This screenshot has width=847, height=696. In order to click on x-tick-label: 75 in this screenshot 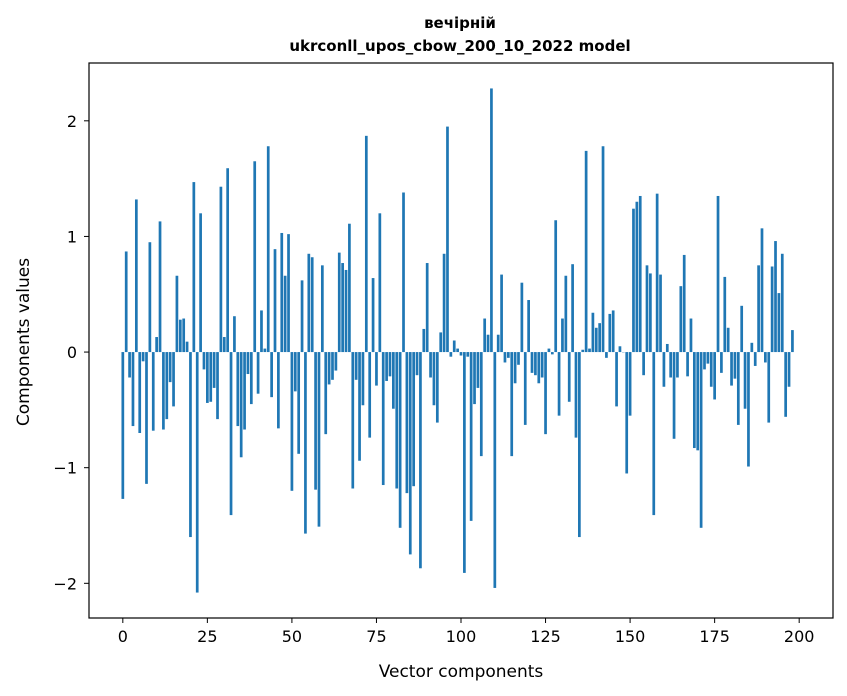, I will do `click(376, 636)`.